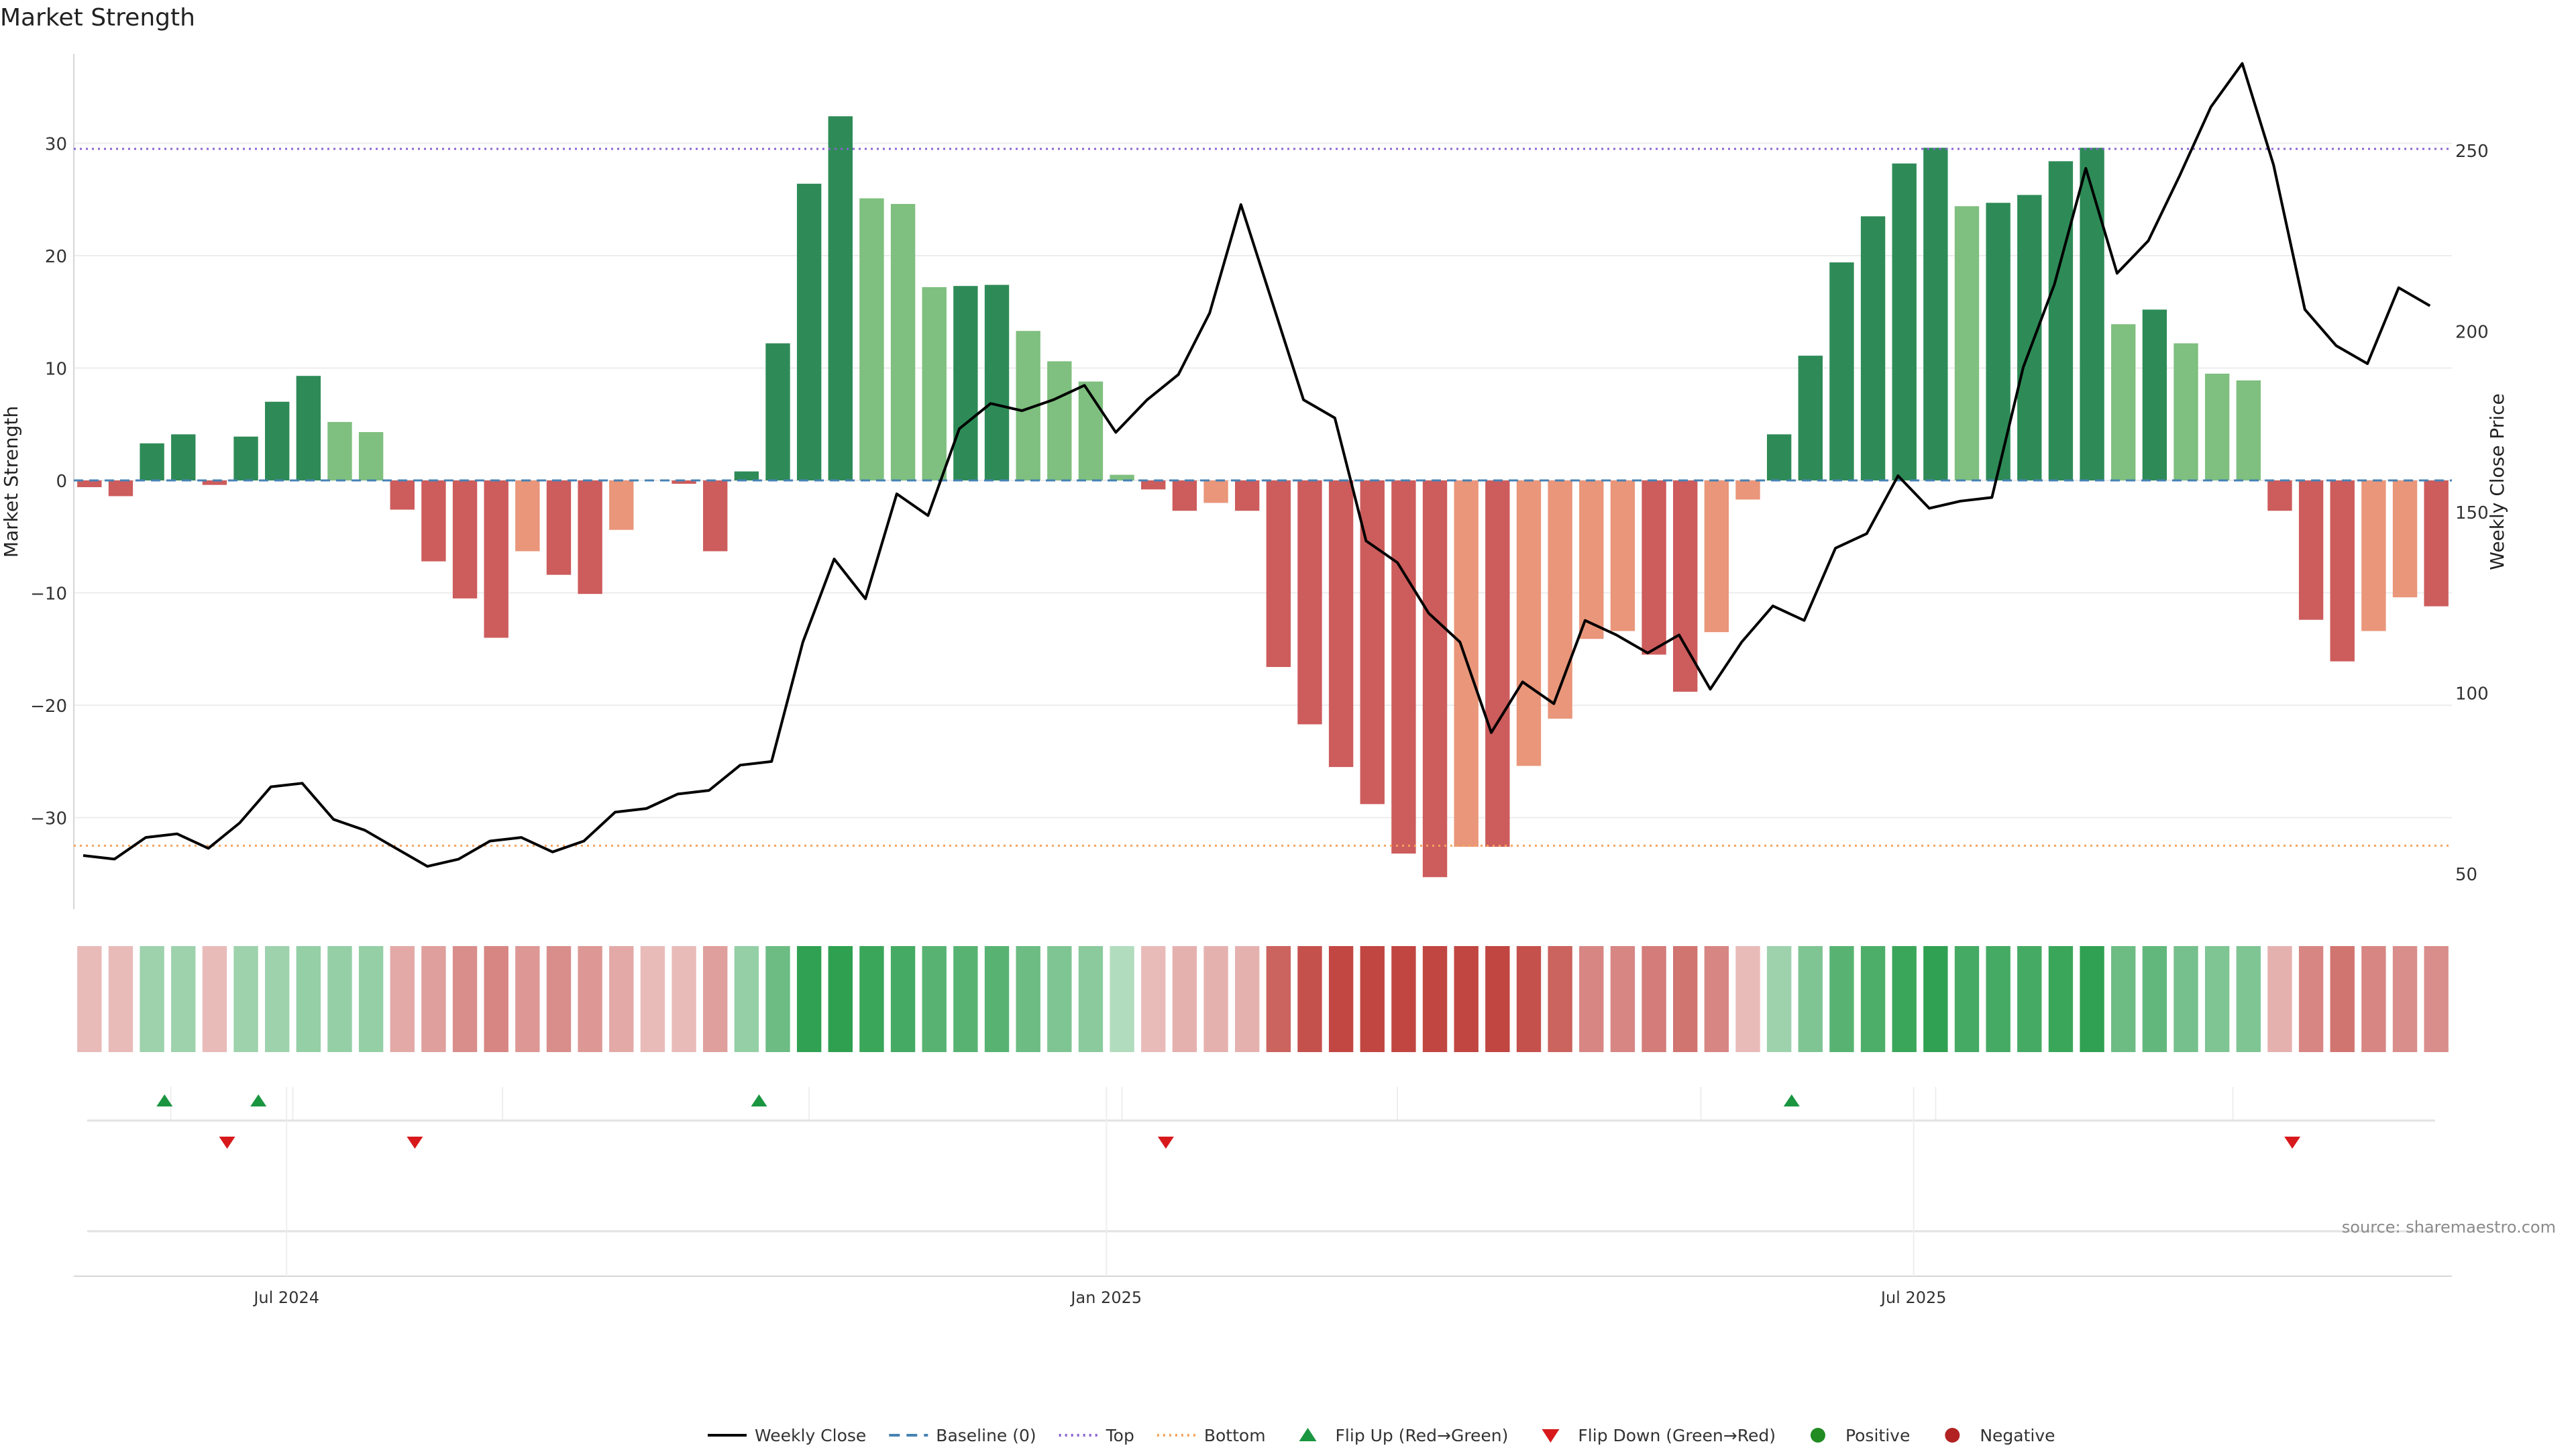  I want to click on legend-item: Weekly Close, so click(787, 1436).